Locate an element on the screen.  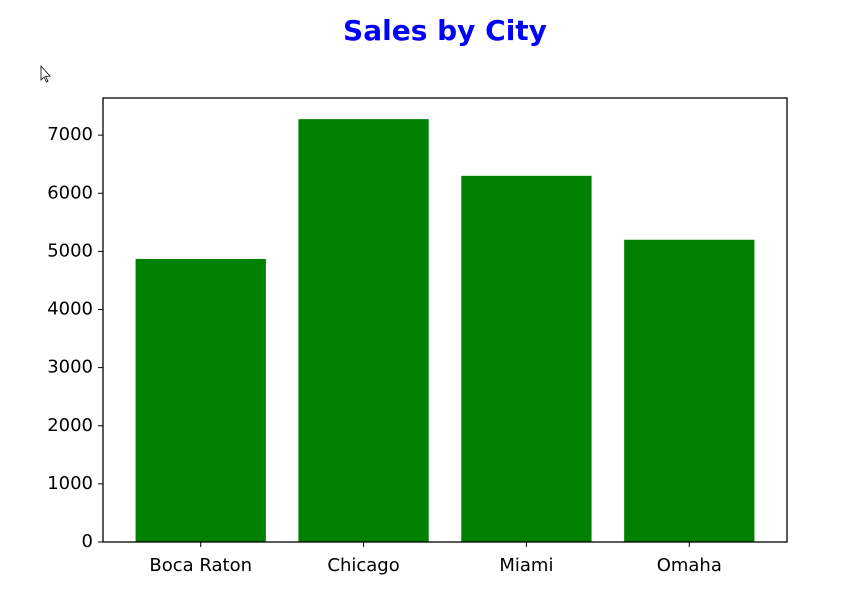
mouse-cursor is located at coordinates (45, 73).